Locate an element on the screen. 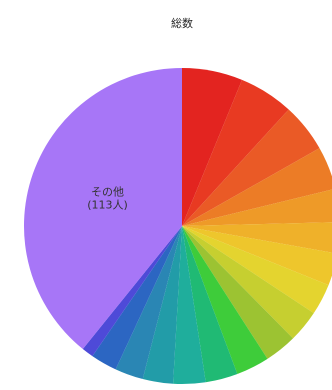  slice-label-18: その他(113人) is located at coordinates (107, 199).